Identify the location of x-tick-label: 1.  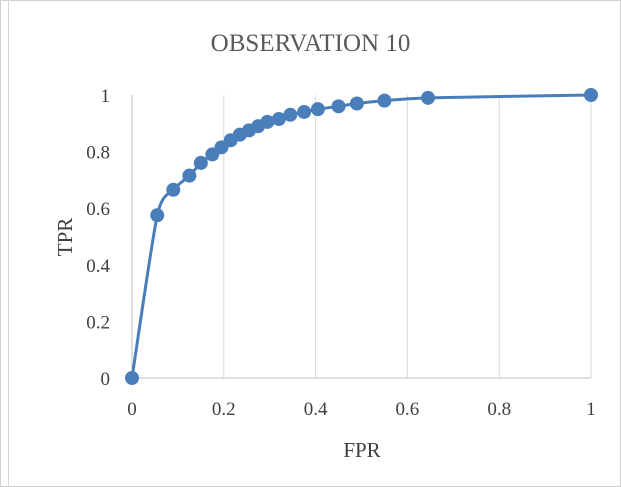
(591, 409).